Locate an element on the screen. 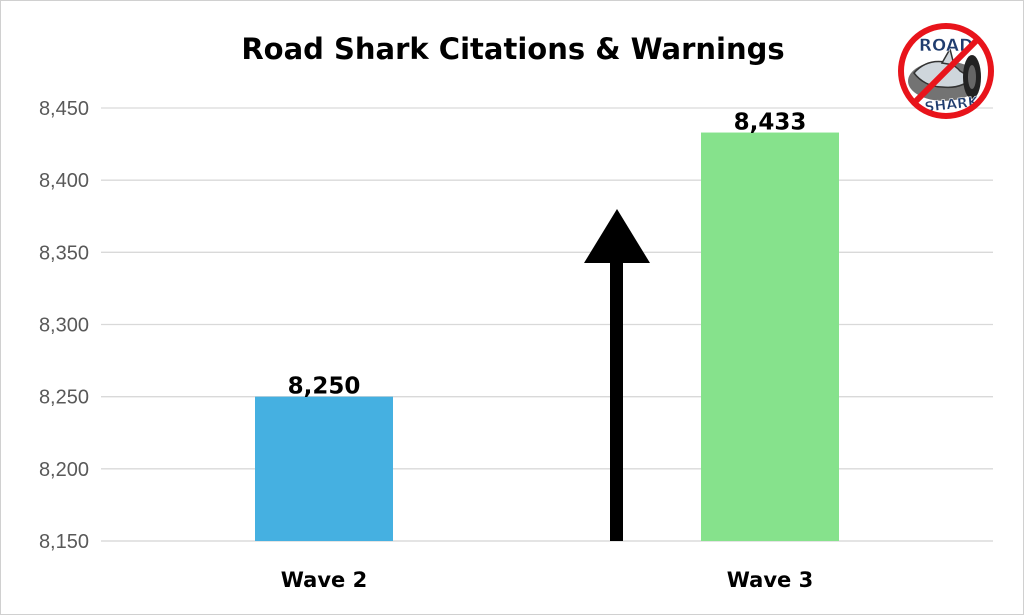 This screenshot has height=616, width=1024. y-tick-label: 8,400 is located at coordinates (64, 181).